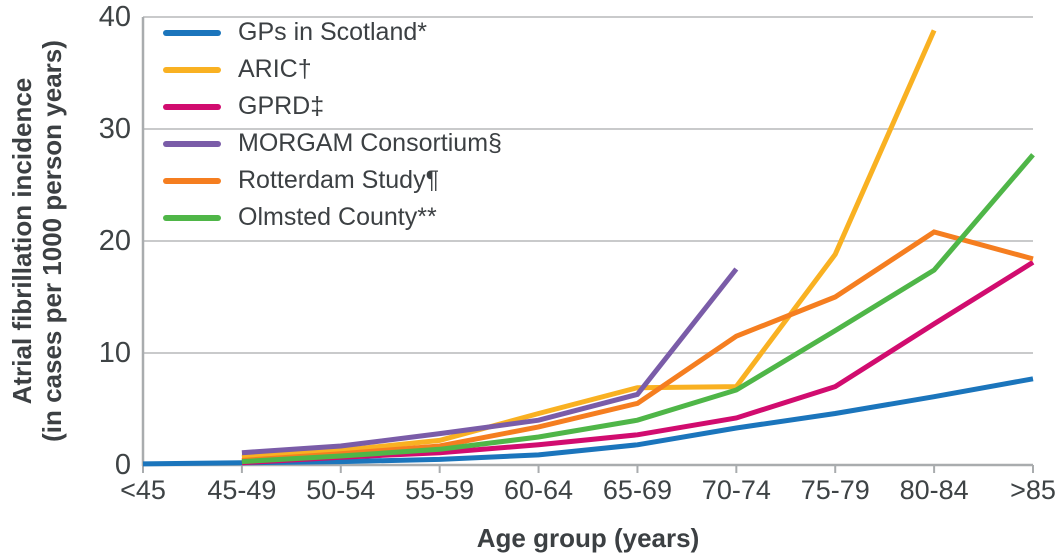 The width and height of the screenshot is (1060, 559). Describe the element at coordinates (539, 490) in the screenshot. I see `x-tick-label: 60-64` at that location.